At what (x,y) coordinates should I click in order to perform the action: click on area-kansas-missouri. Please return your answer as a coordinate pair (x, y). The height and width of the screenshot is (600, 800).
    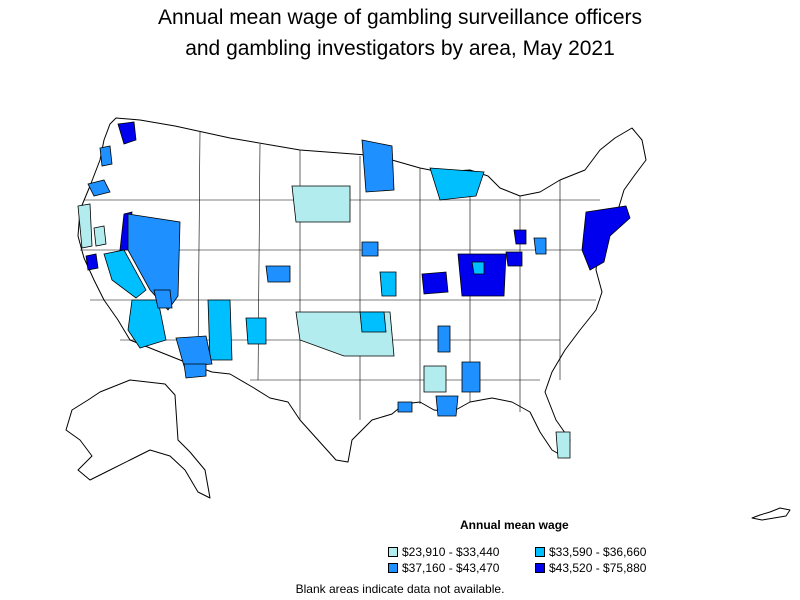
    Looking at the image, I should click on (388, 284).